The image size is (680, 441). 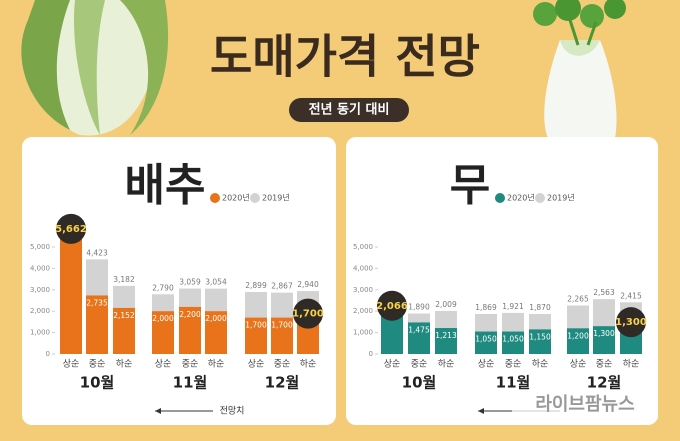 What do you see at coordinates (419, 329) in the screenshot?
I see `value-label: 1,475` at bounding box center [419, 329].